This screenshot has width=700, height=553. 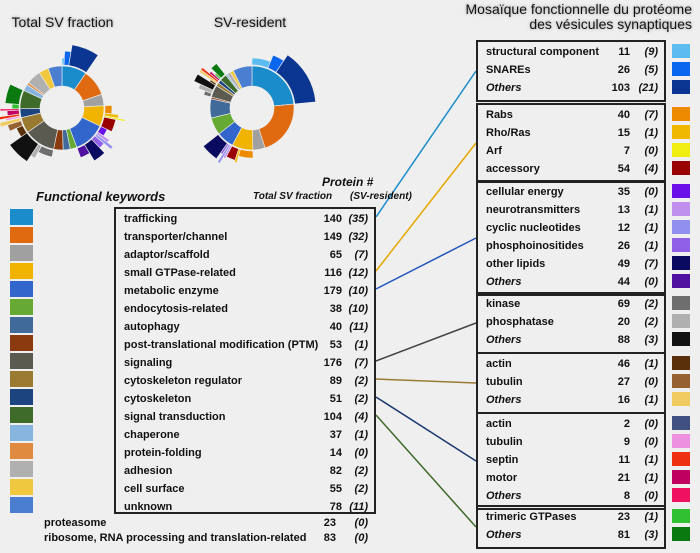 I want to click on total-sv-title: Total SV fraction, so click(x=62, y=22).